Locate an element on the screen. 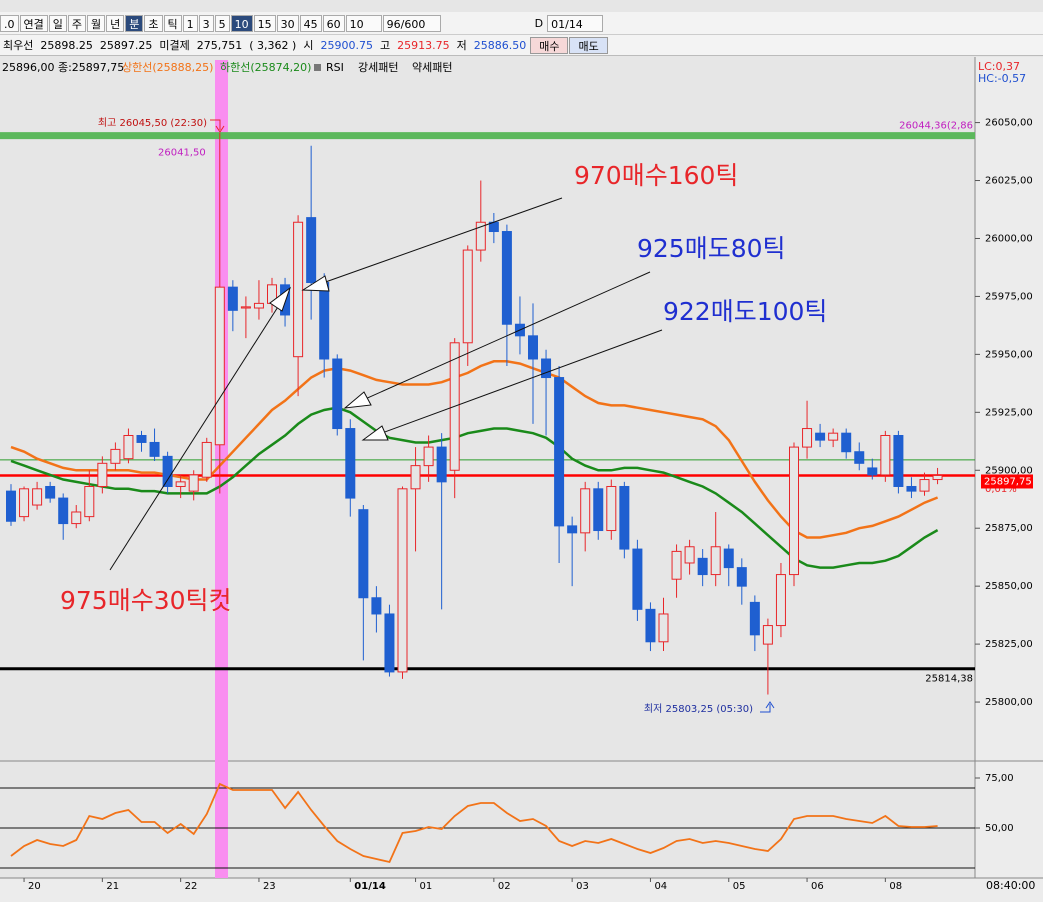 This screenshot has height=902, width=1043. price-tag is located at coordinates (1007, 481).